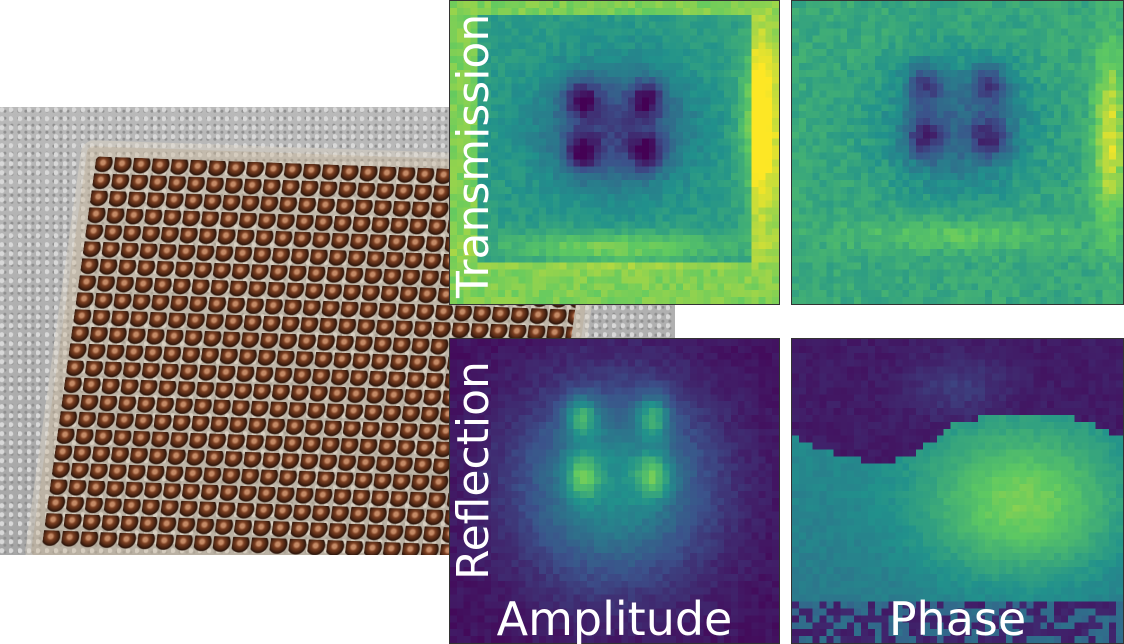 The image size is (1124, 644). Describe the element at coordinates (614, 618) in the screenshot. I see `column-label-amplitude: Amplitude` at that location.